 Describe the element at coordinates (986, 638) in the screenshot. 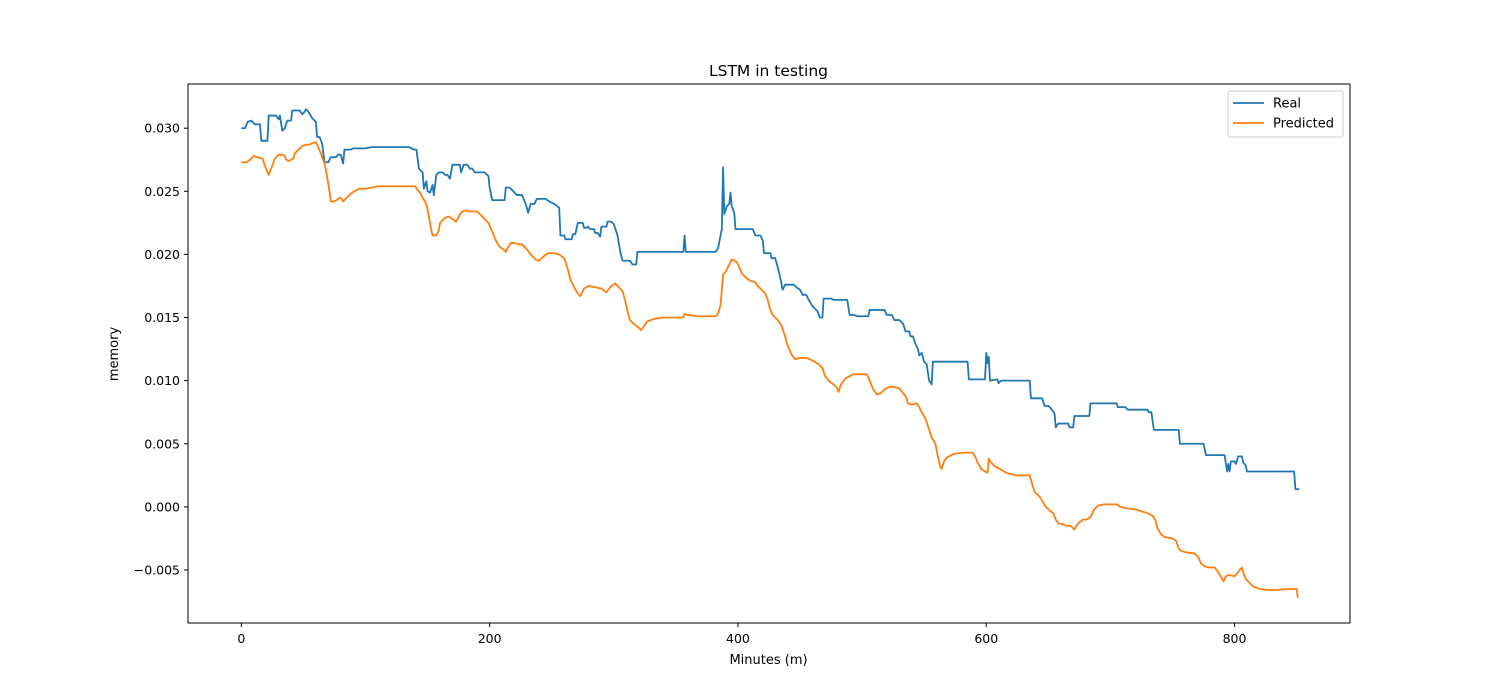

I see `x-tick-label: 600` at that location.